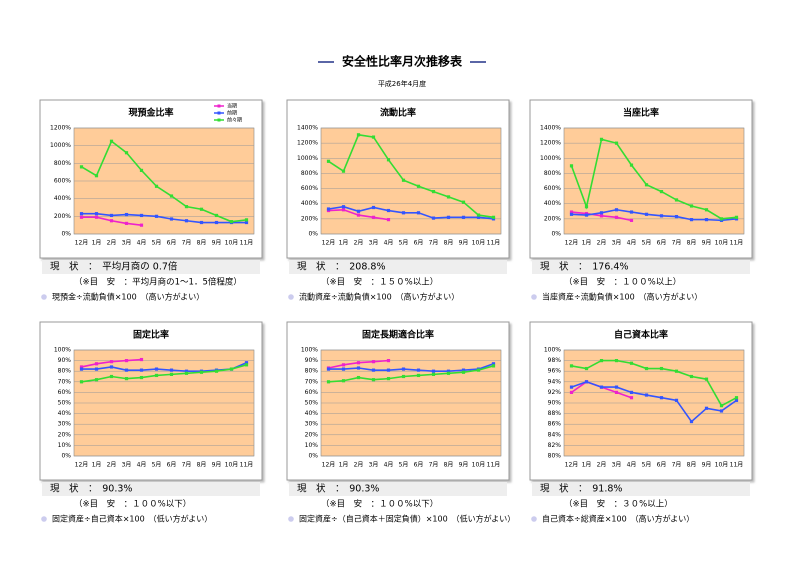 The image size is (800, 565). Describe the element at coordinates (622, 282) in the screenshot. I see `guide-text: （※目 安 ：１００%以上）` at that location.